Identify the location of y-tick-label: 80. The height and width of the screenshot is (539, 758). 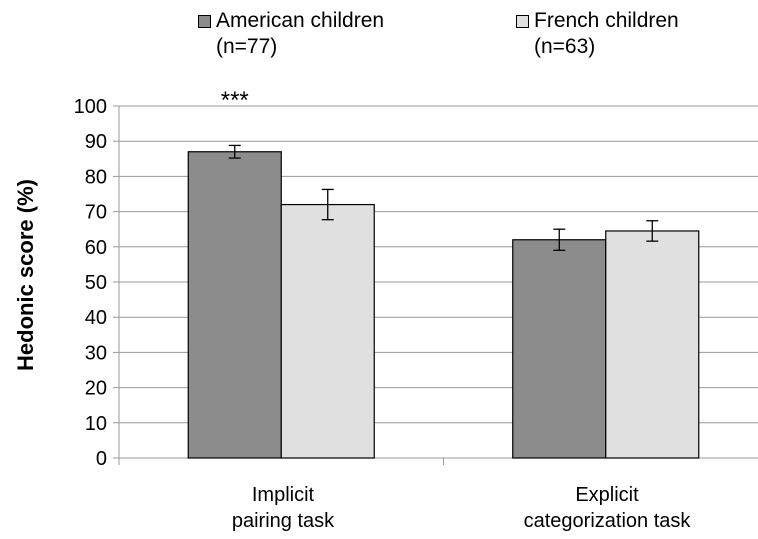
(96, 177).